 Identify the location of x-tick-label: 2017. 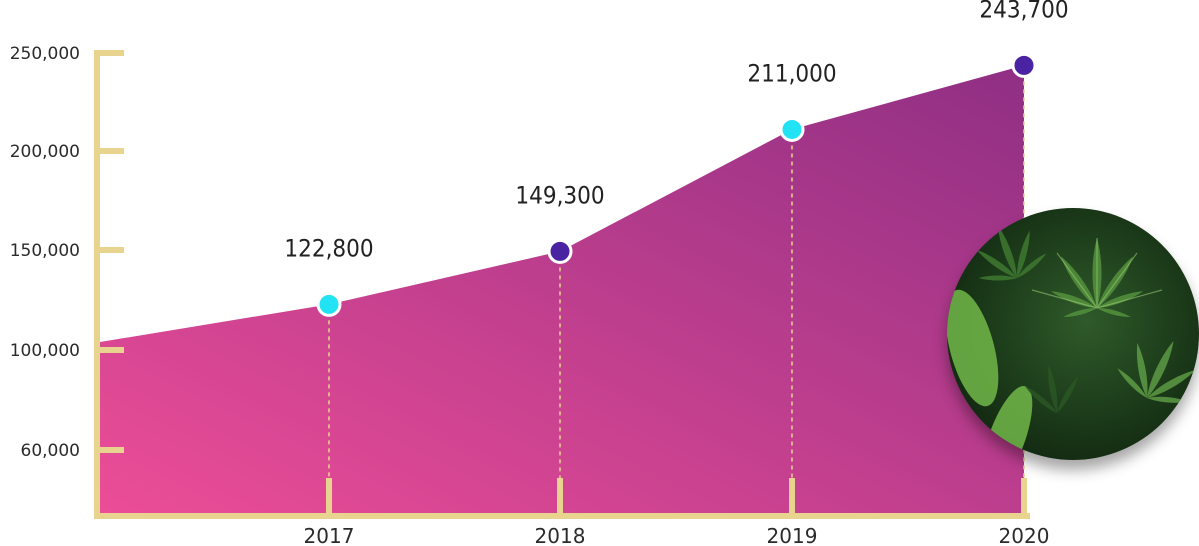
(329, 535).